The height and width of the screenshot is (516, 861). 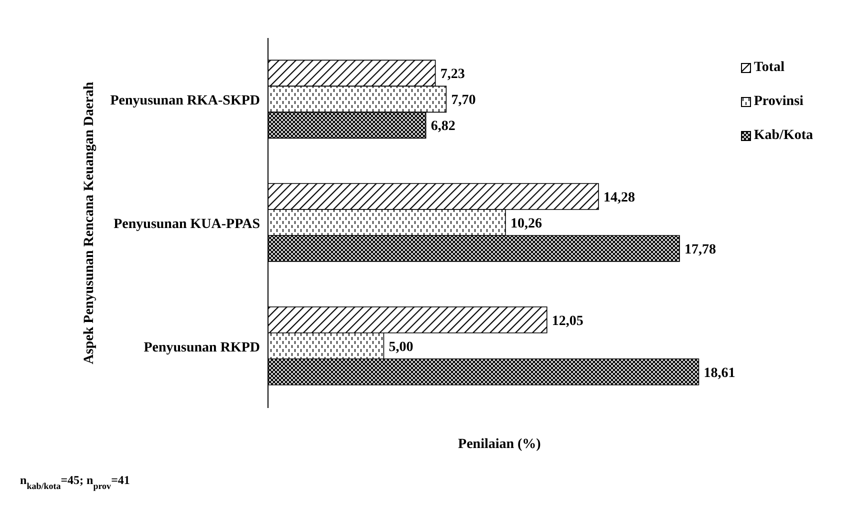 I want to click on y-tick-label: Penyusunan RKPD, so click(x=202, y=348).